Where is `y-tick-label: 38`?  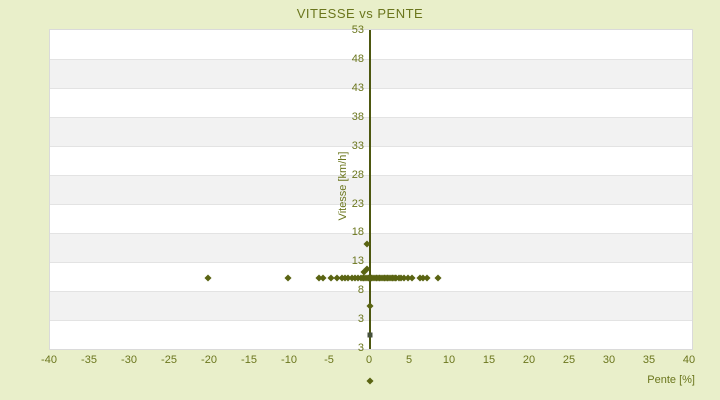
y-tick-label: 38 is located at coordinates (357, 116).